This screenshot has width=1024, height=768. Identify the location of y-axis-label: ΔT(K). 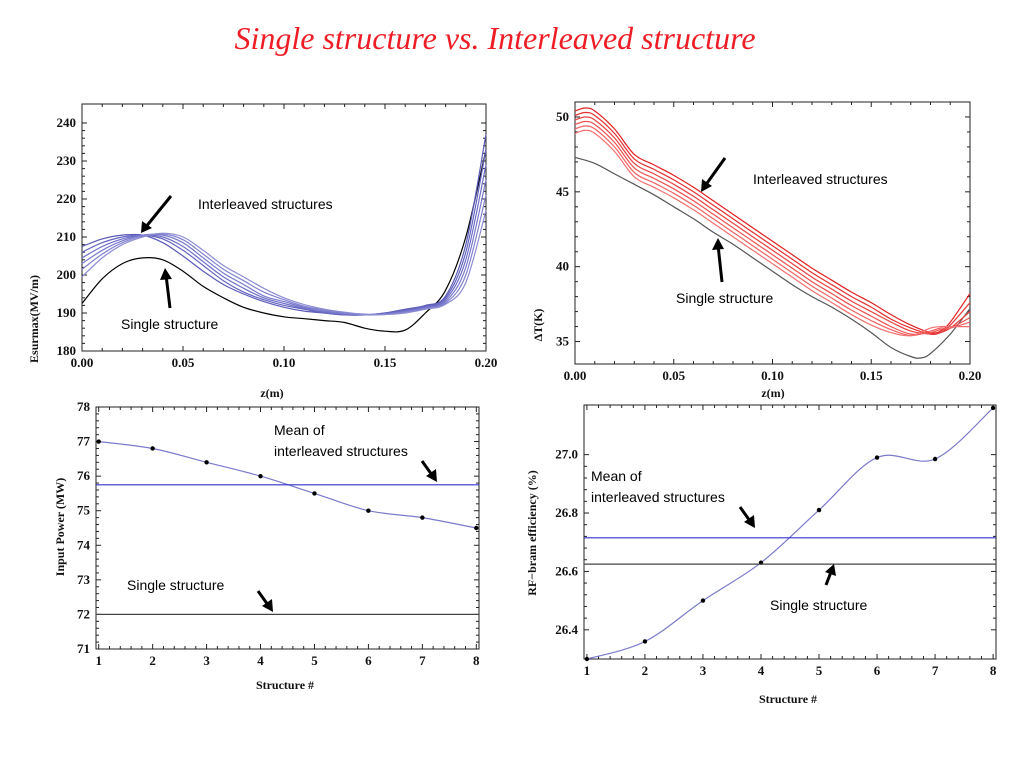
(538, 325).